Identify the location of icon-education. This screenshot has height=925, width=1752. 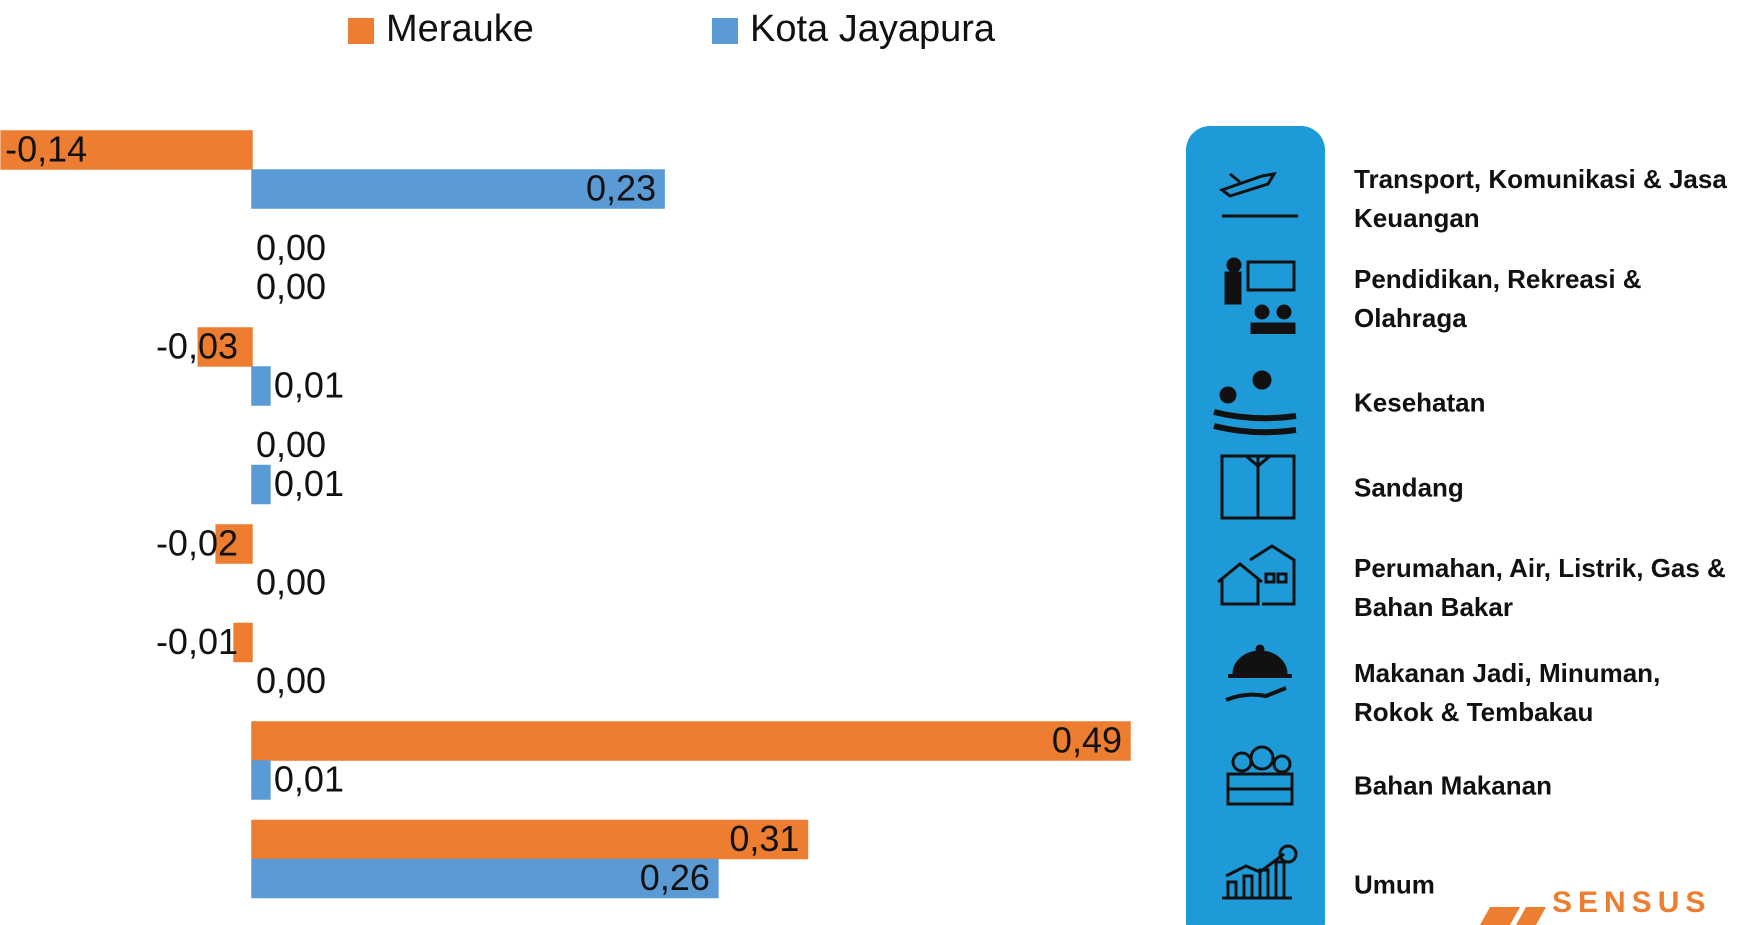
(1260, 295).